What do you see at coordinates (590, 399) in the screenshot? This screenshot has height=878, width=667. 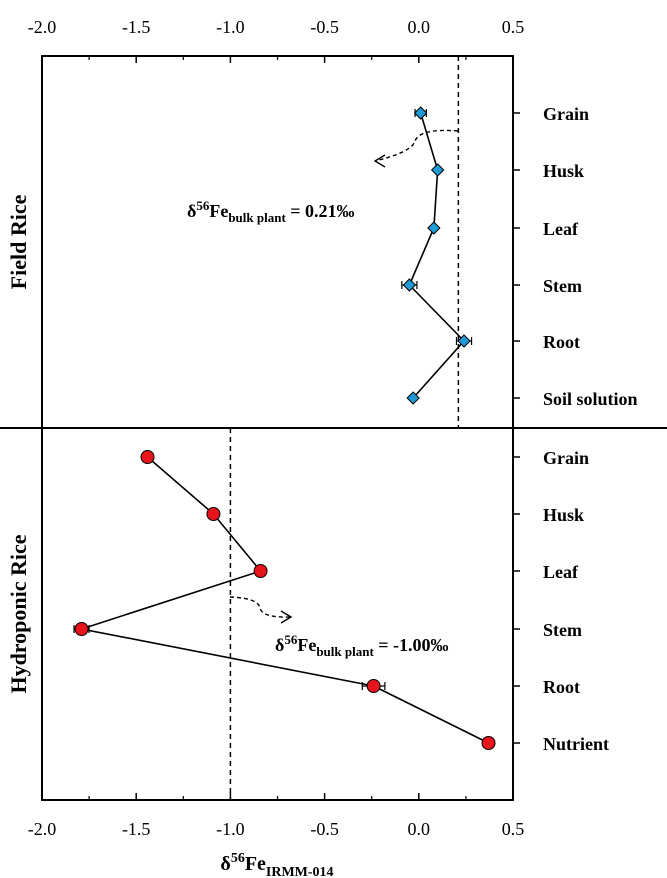 I see `category-label: Soil solution` at bounding box center [590, 399].